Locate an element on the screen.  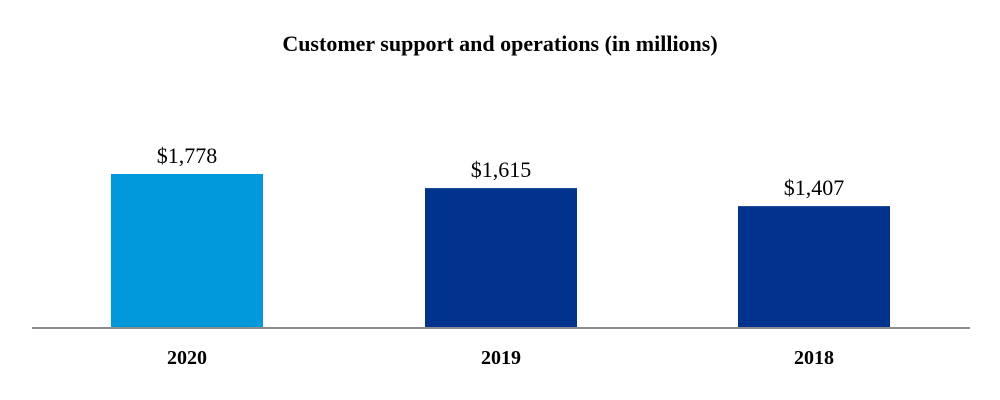
x-tick-label-2018: 2018 is located at coordinates (814, 358).